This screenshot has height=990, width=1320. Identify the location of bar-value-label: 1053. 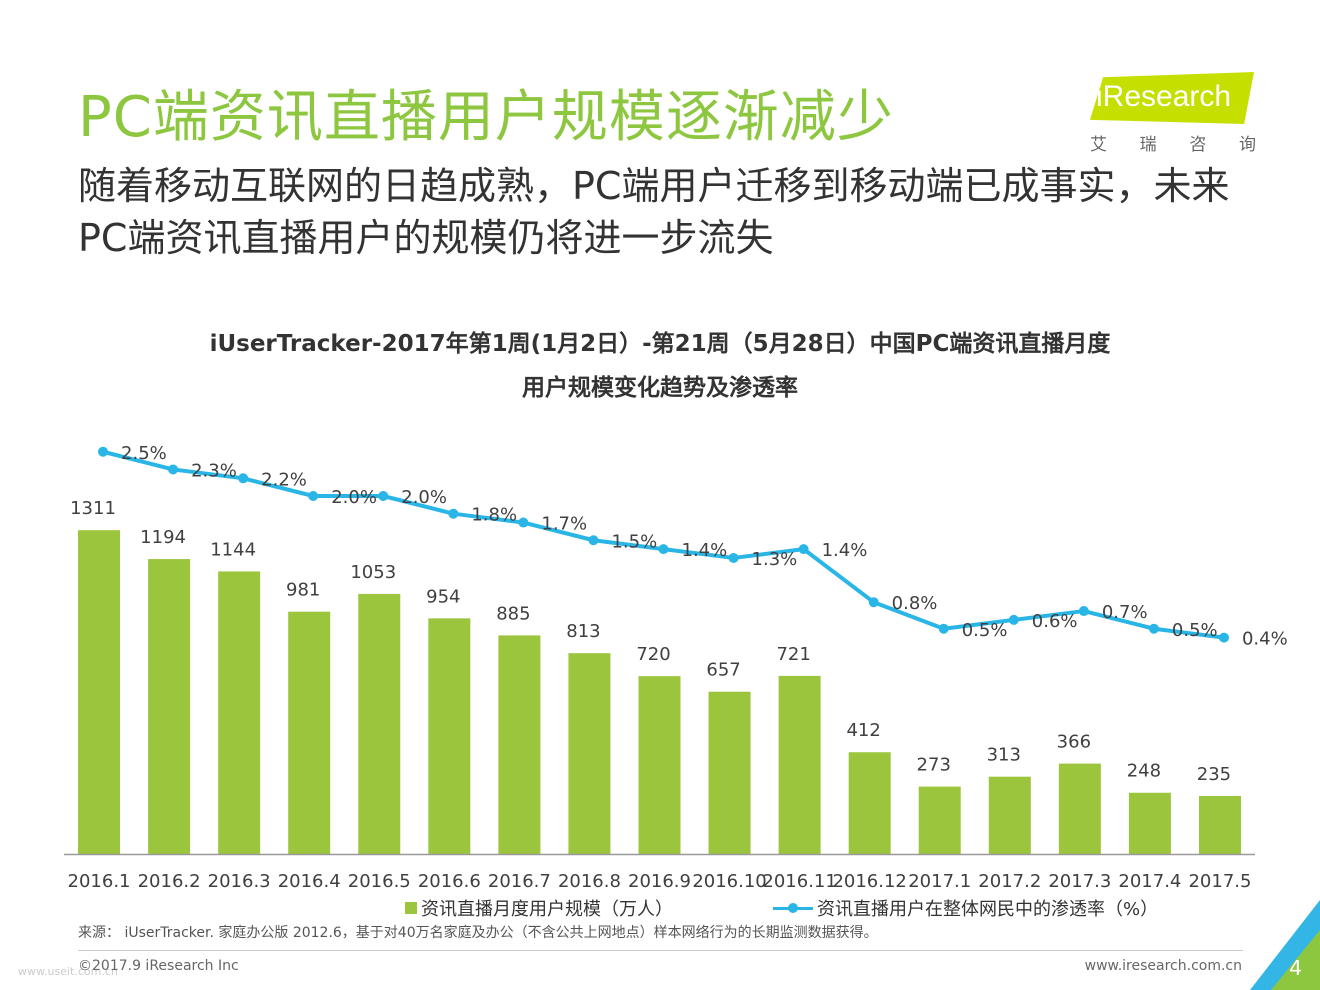
(373, 572).